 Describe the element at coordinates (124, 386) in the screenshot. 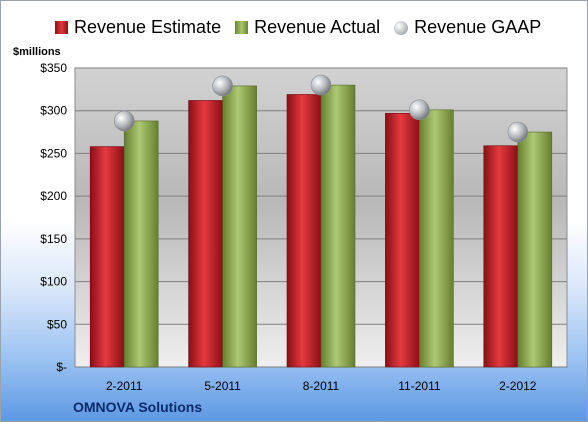

I see `x-tick-label: 2-2011` at that location.